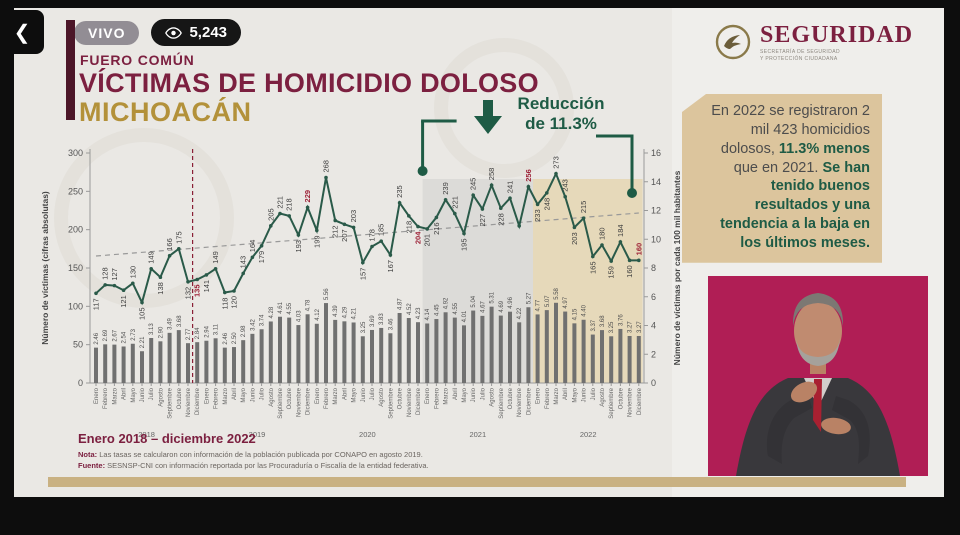 The height and width of the screenshot is (535, 960). I want to click on svg-text: 4.61, so click(281, 307).